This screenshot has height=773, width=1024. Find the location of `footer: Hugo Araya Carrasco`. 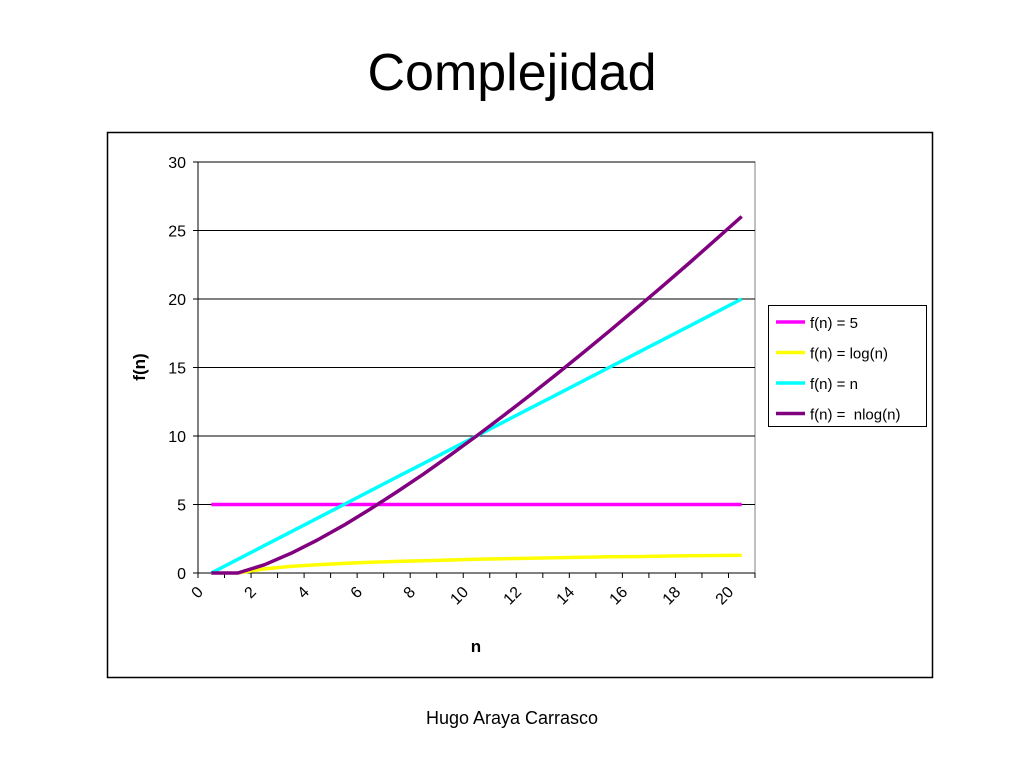

footer: Hugo Araya Carrasco is located at coordinates (512, 718).